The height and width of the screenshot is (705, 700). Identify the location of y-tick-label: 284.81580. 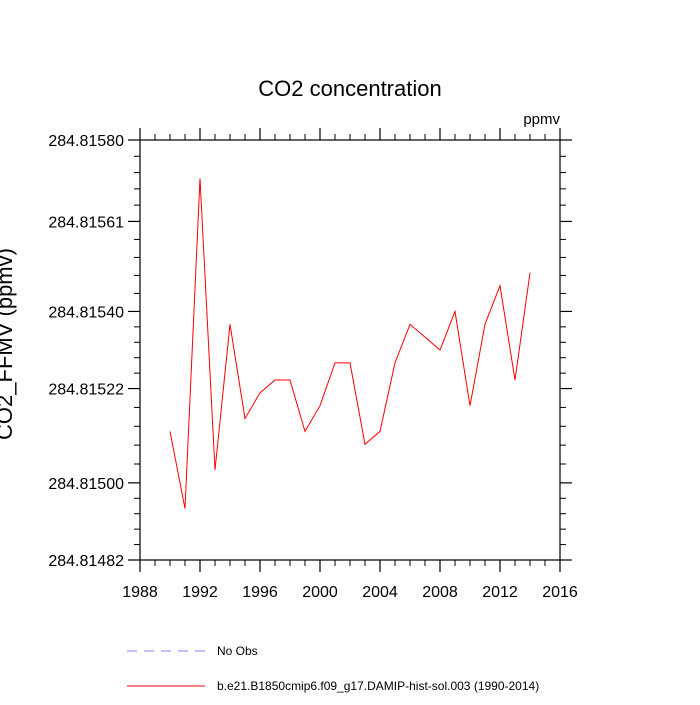
(86, 141).